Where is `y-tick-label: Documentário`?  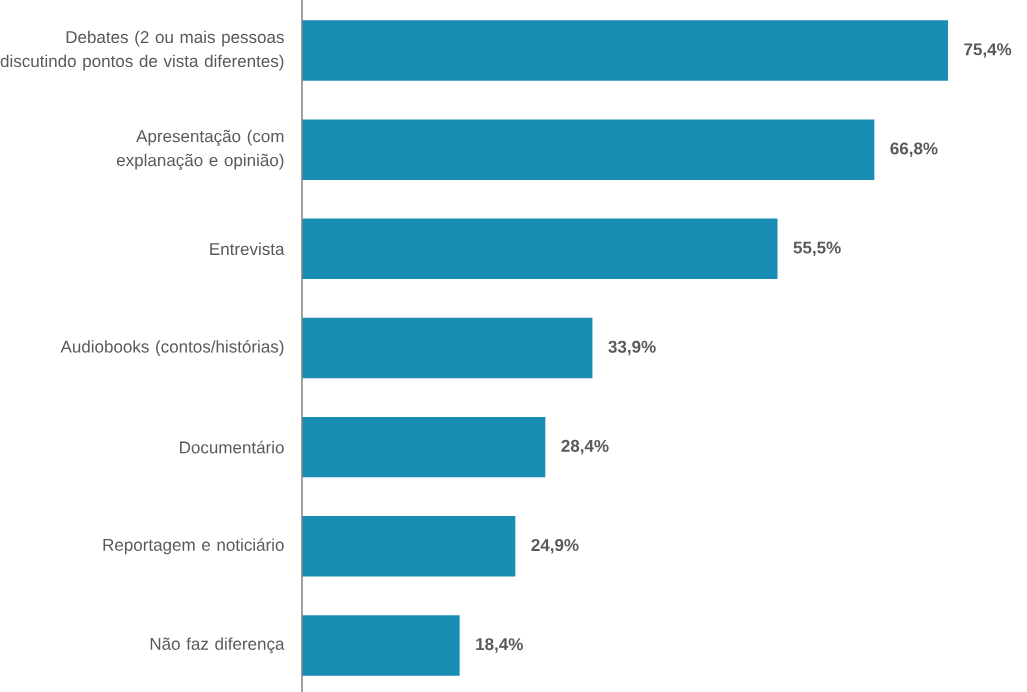 y-tick-label: Documentário is located at coordinates (232, 447).